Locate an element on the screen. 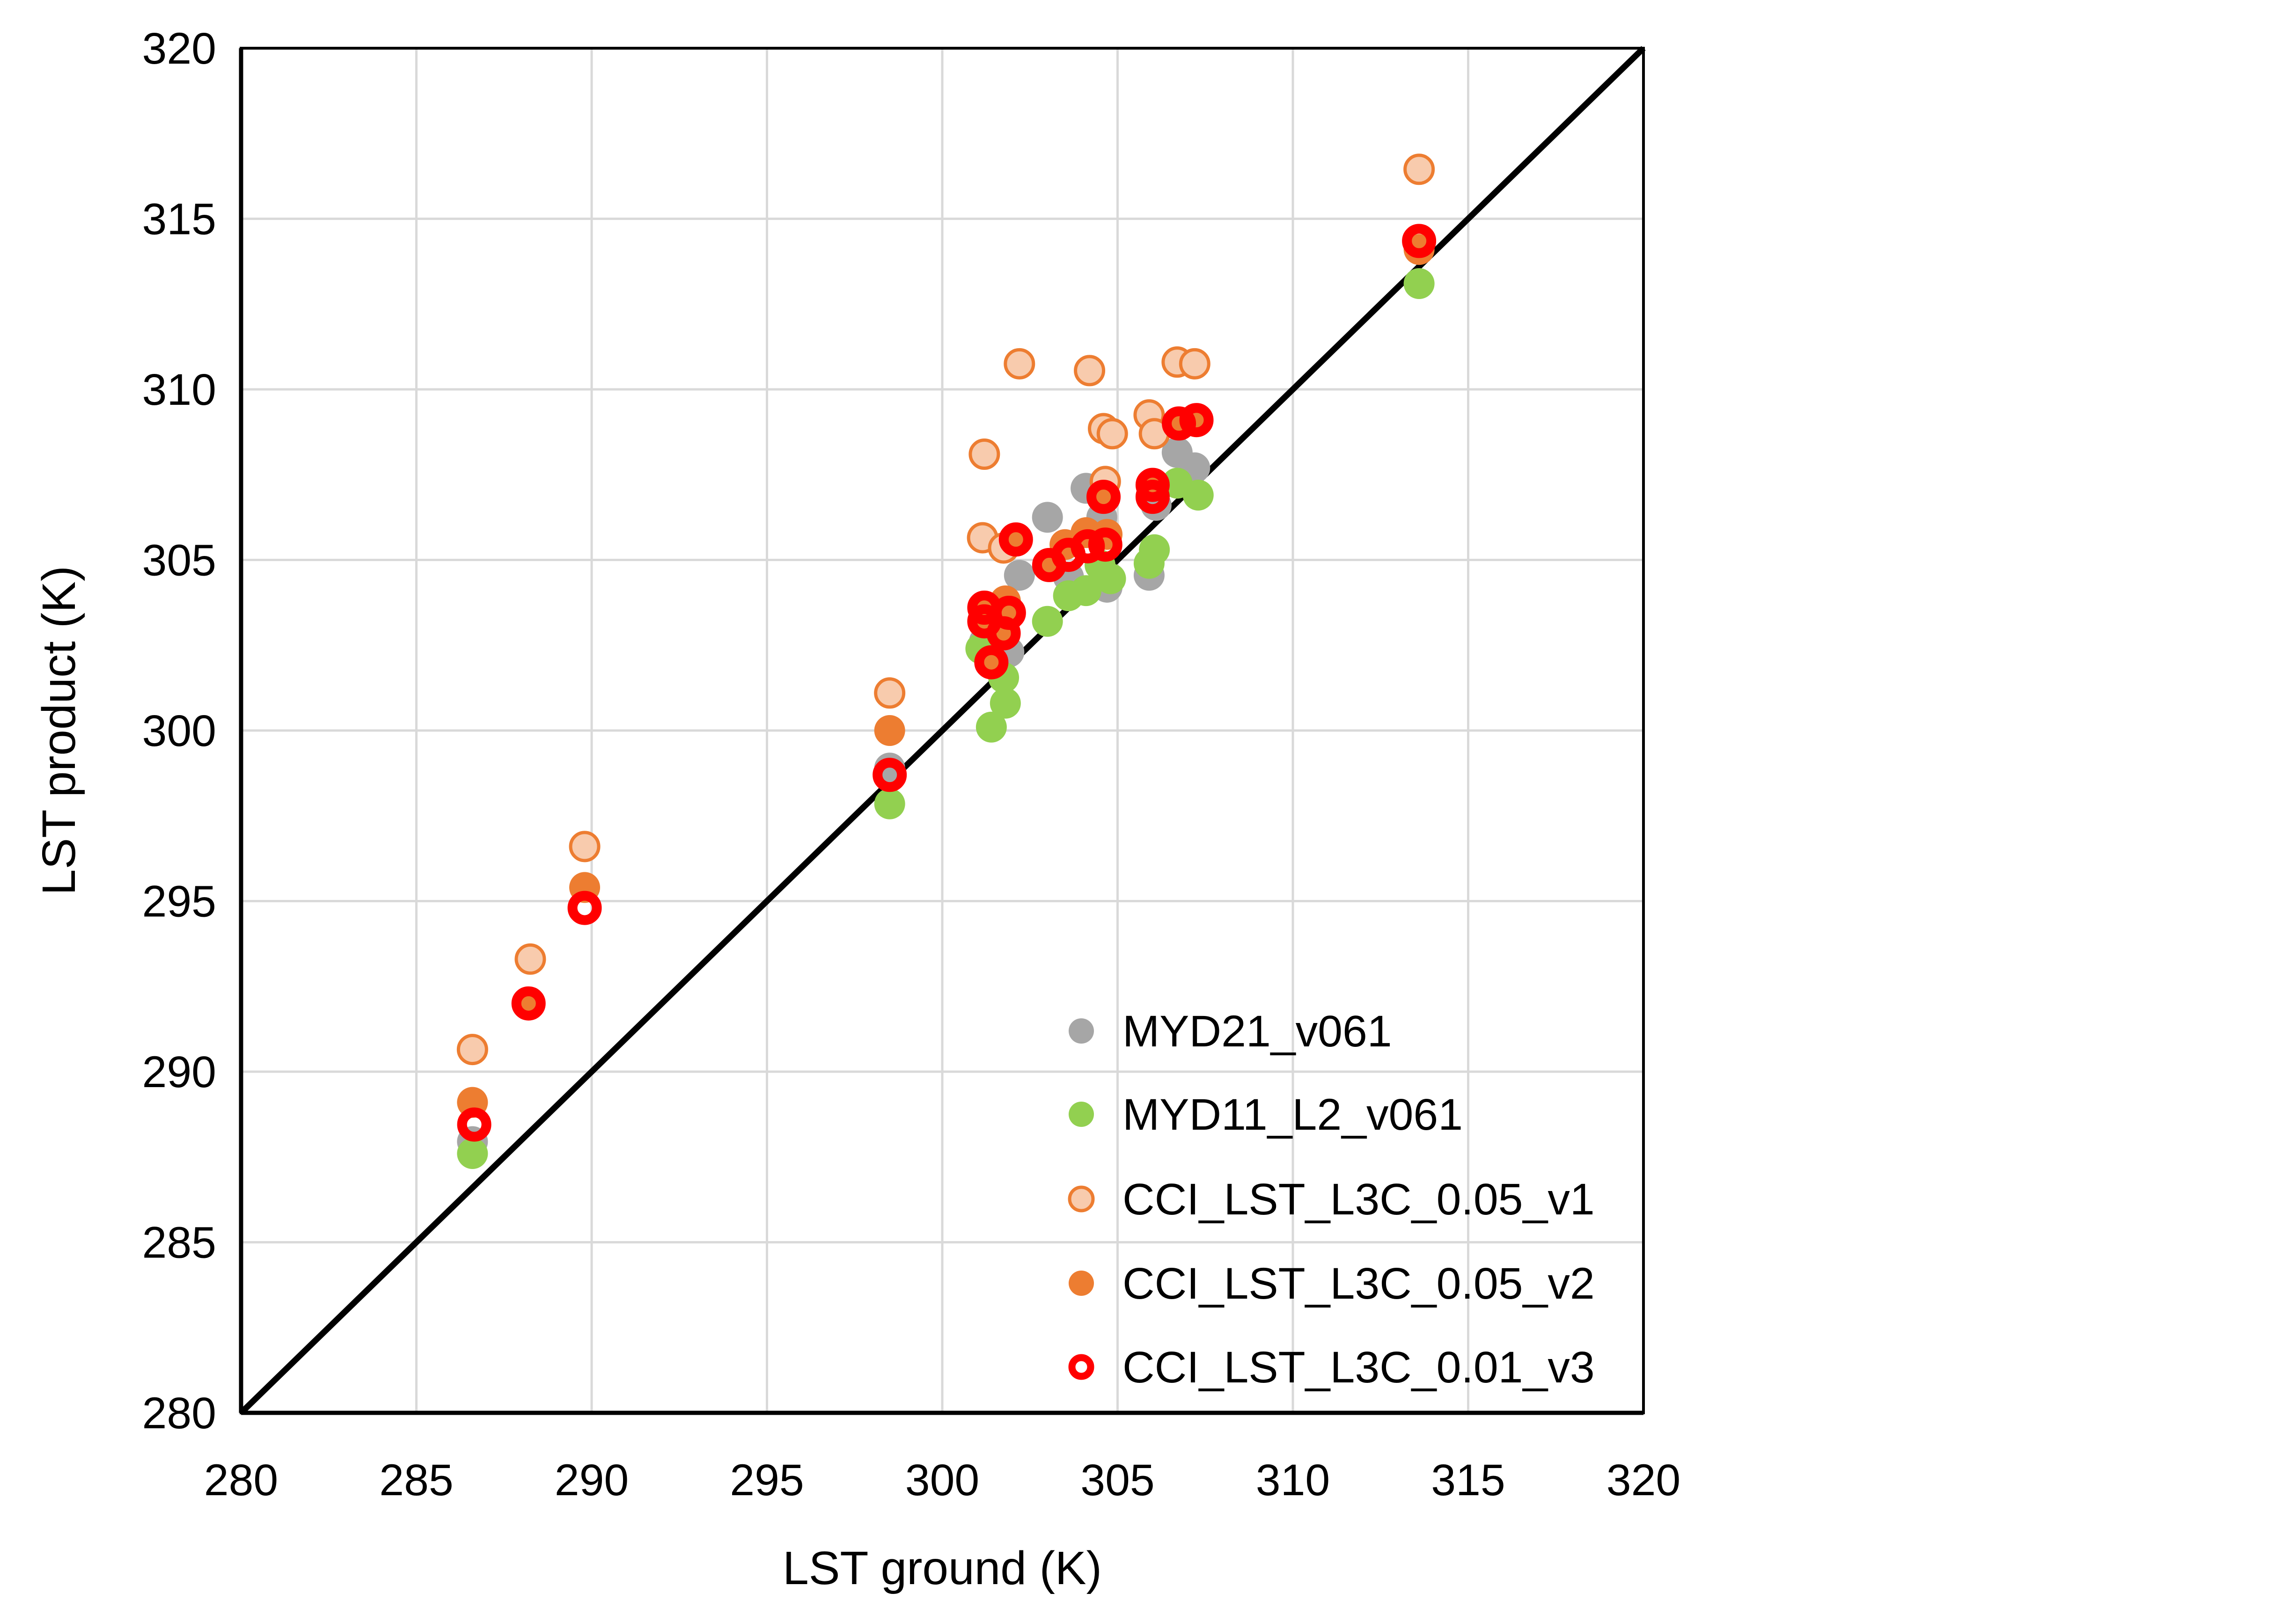 This screenshot has width=2296, height=1615. x-tick-label: 295 is located at coordinates (767, 1480).